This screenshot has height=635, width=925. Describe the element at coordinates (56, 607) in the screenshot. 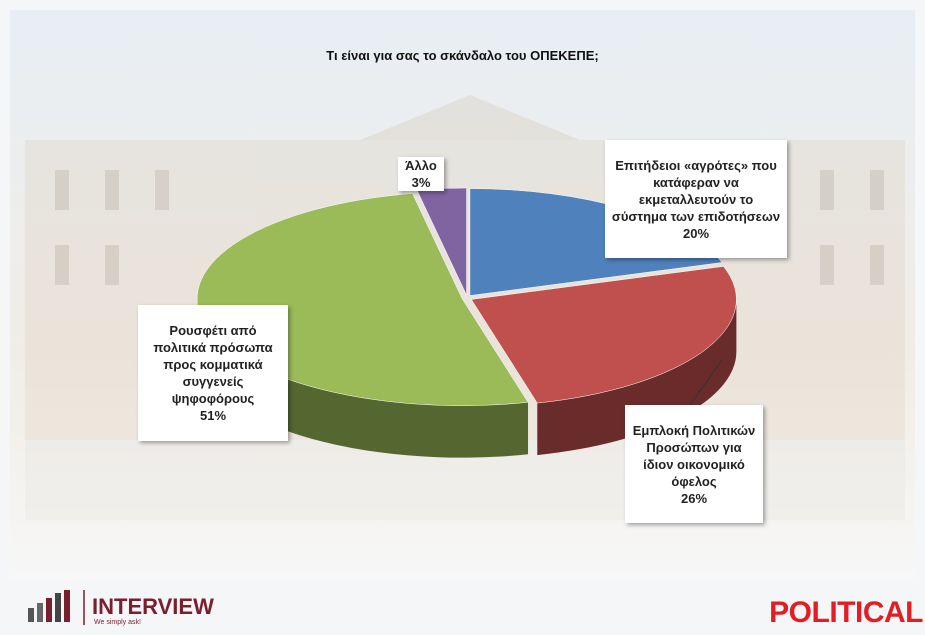

I see `logo-icon` at that location.